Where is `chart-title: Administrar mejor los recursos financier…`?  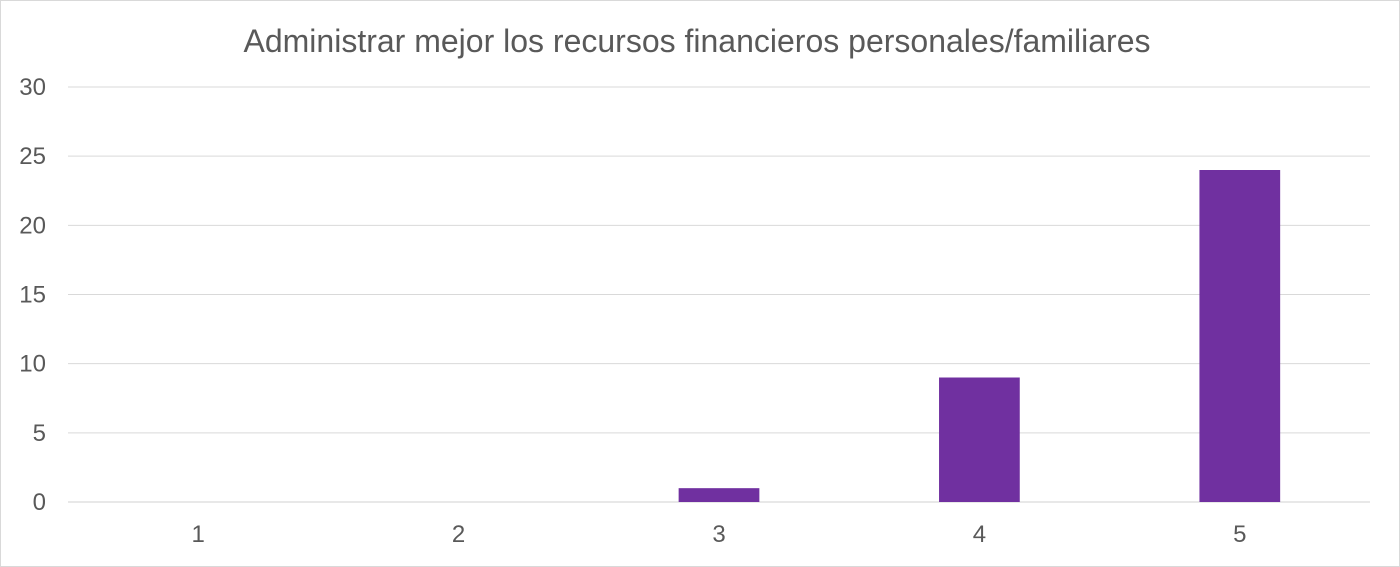
chart-title: Administrar mejor los recursos financier… is located at coordinates (697, 41).